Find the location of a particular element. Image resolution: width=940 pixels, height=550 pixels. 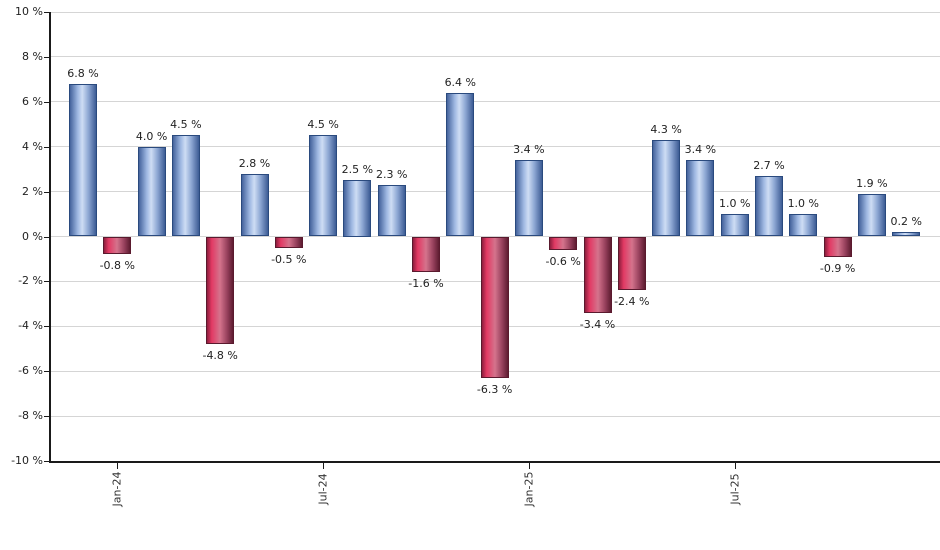

y-axis-tick-label: -6 % is located at coordinates (30, 371).